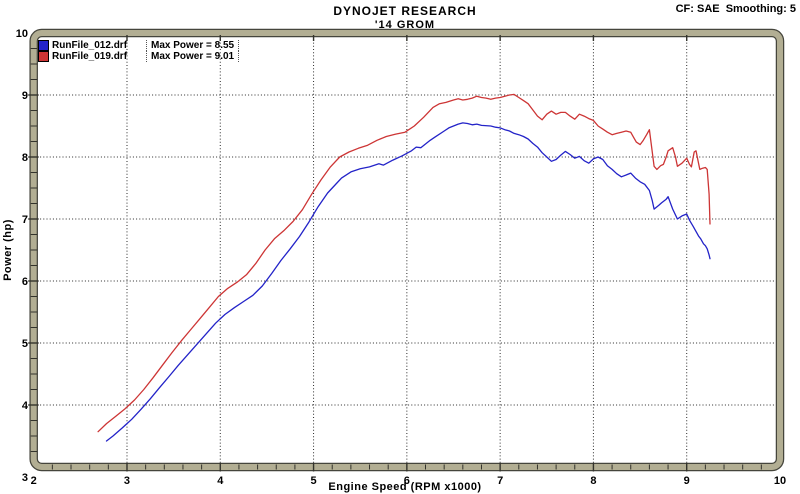 The width and height of the screenshot is (800, 494). What do you see at coordinates (405, 11) in the screenshot?
I see `chart-title: DYNOJET RESEARCH` at bounding box center [405, 11].